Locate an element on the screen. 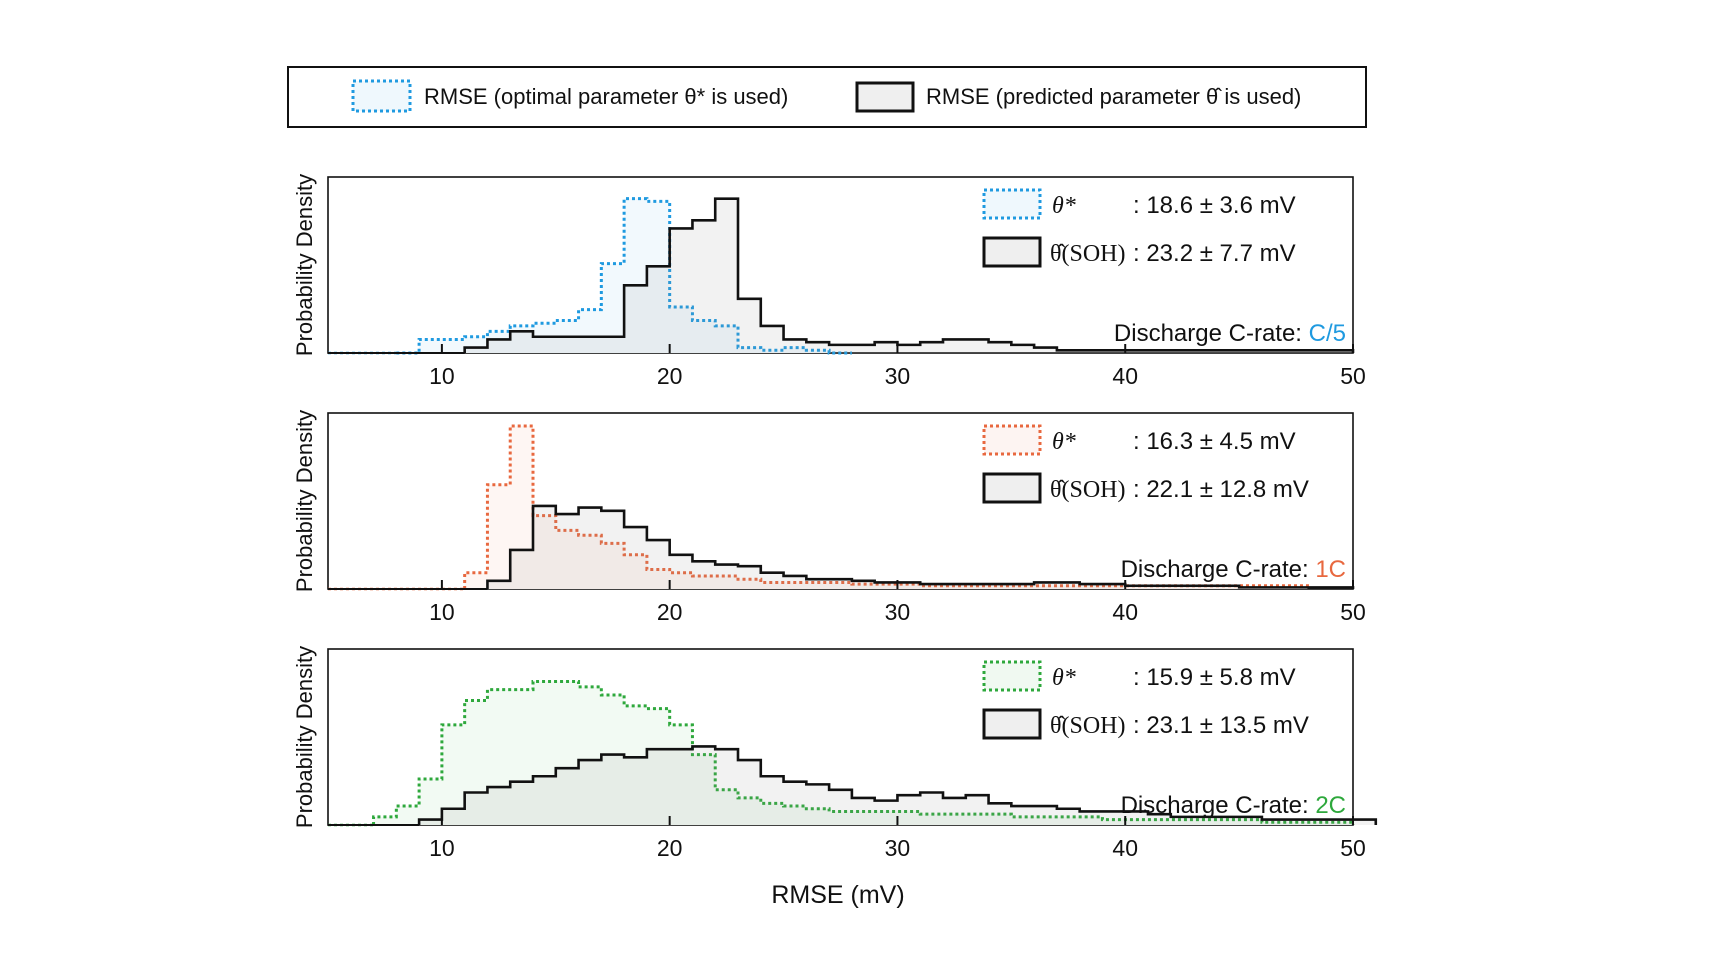 The image size is (1735, 976). condition-label: Discharge C-rate: 1C is located at coordinates (1233, 569).